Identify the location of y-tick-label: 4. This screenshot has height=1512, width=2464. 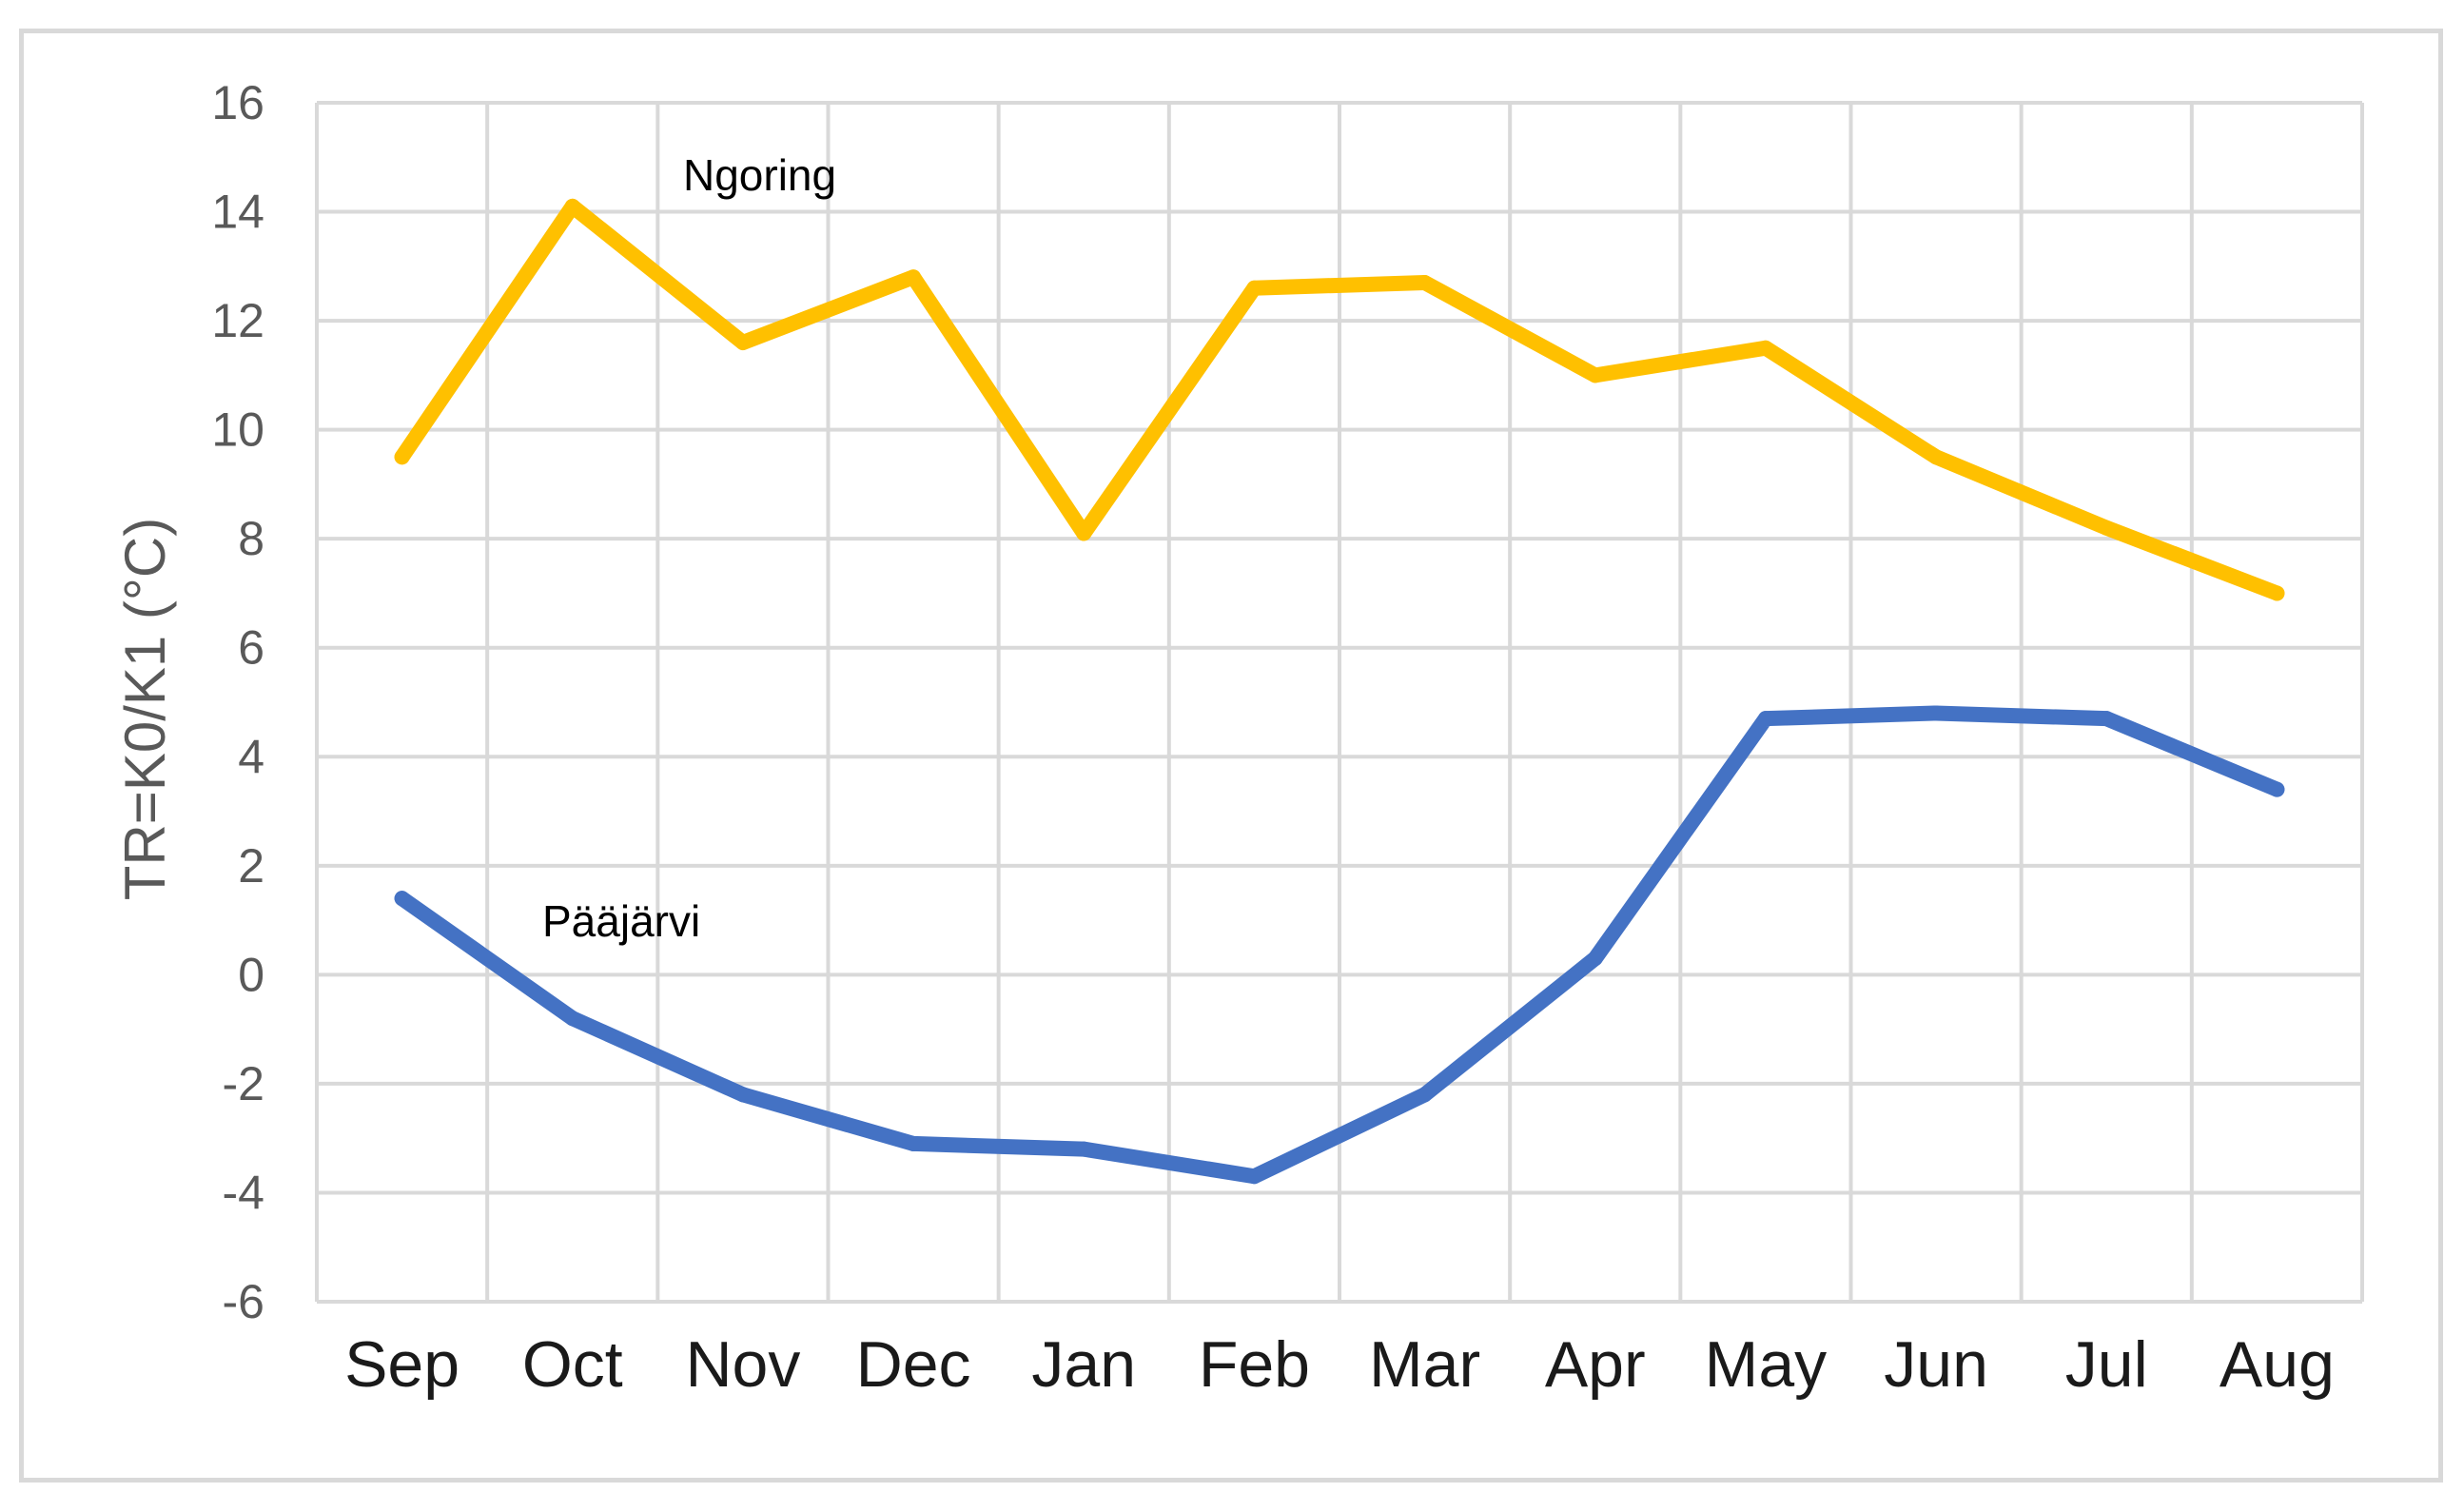
(251, 756).